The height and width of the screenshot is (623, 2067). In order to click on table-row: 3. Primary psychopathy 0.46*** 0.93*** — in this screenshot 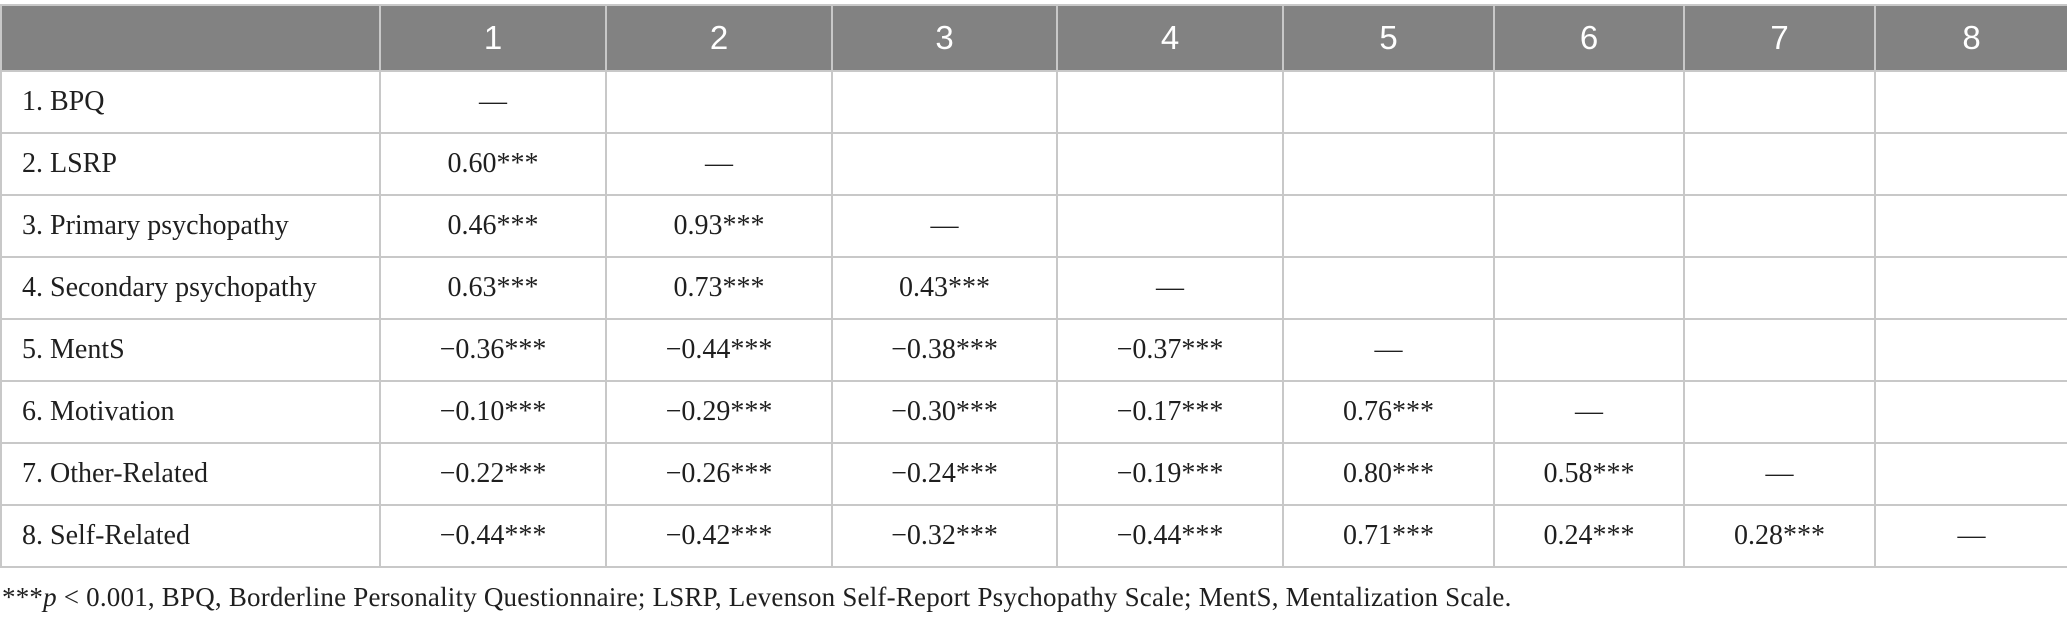, I will do `click(1033, 226)`.